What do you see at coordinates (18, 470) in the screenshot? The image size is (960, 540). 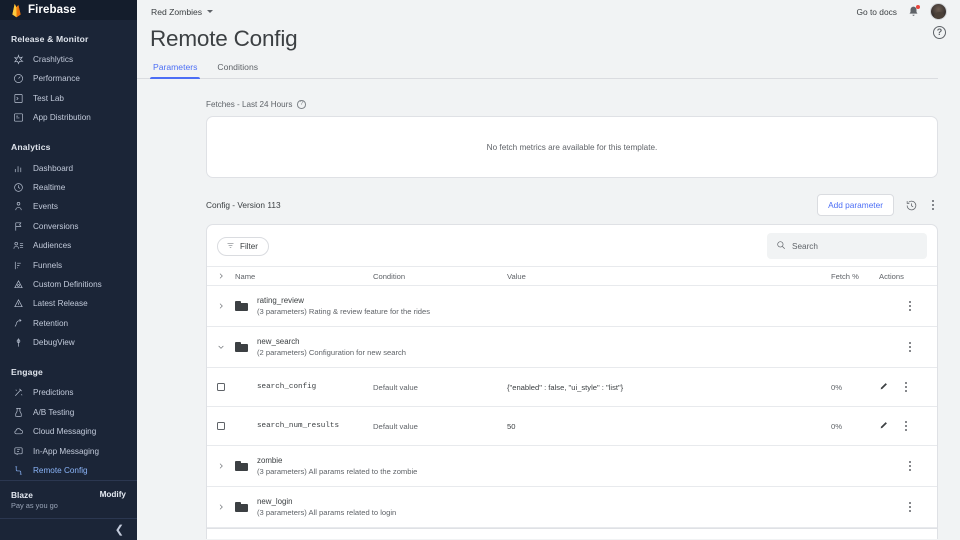 I see `remote-config-icon` at bounding box center [18, 470].